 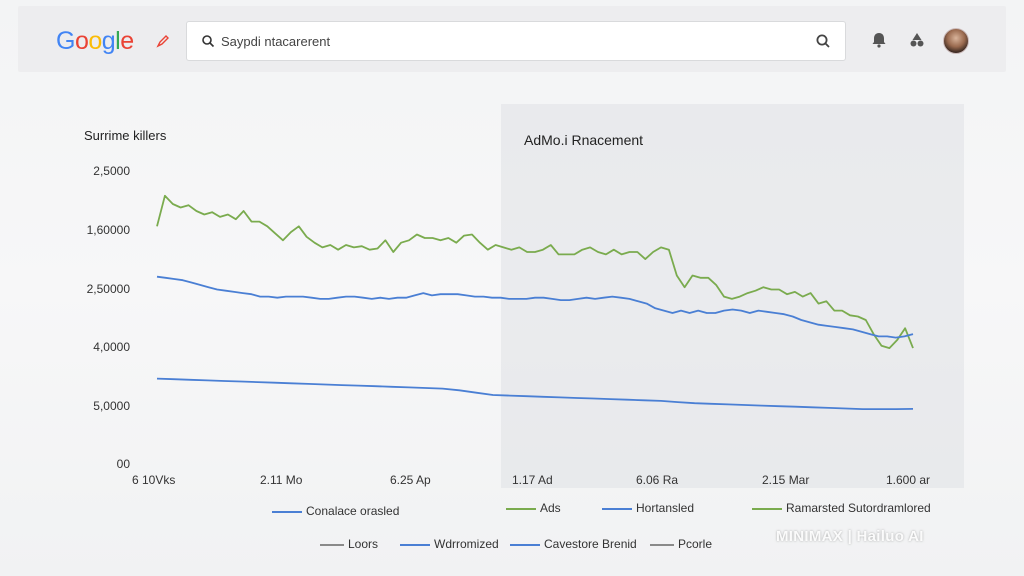 What do you see at coordinates (281, 480) in the screenshot?
I see `x-tick-label: 2.11 Mo` at bounding box center [281, 480].